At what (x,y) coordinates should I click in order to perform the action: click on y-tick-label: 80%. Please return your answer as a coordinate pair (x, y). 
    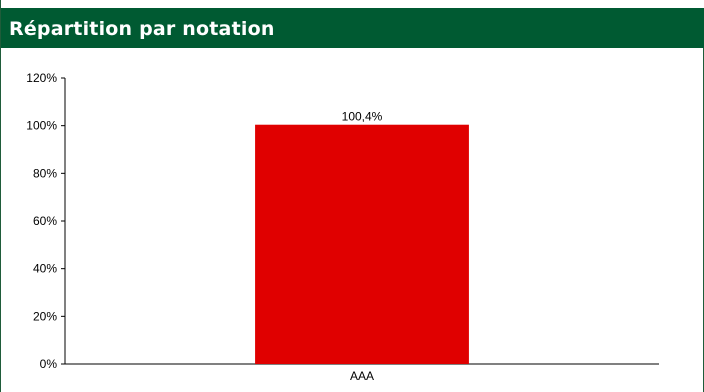
    Looking at the image, I should click on (45, 173).